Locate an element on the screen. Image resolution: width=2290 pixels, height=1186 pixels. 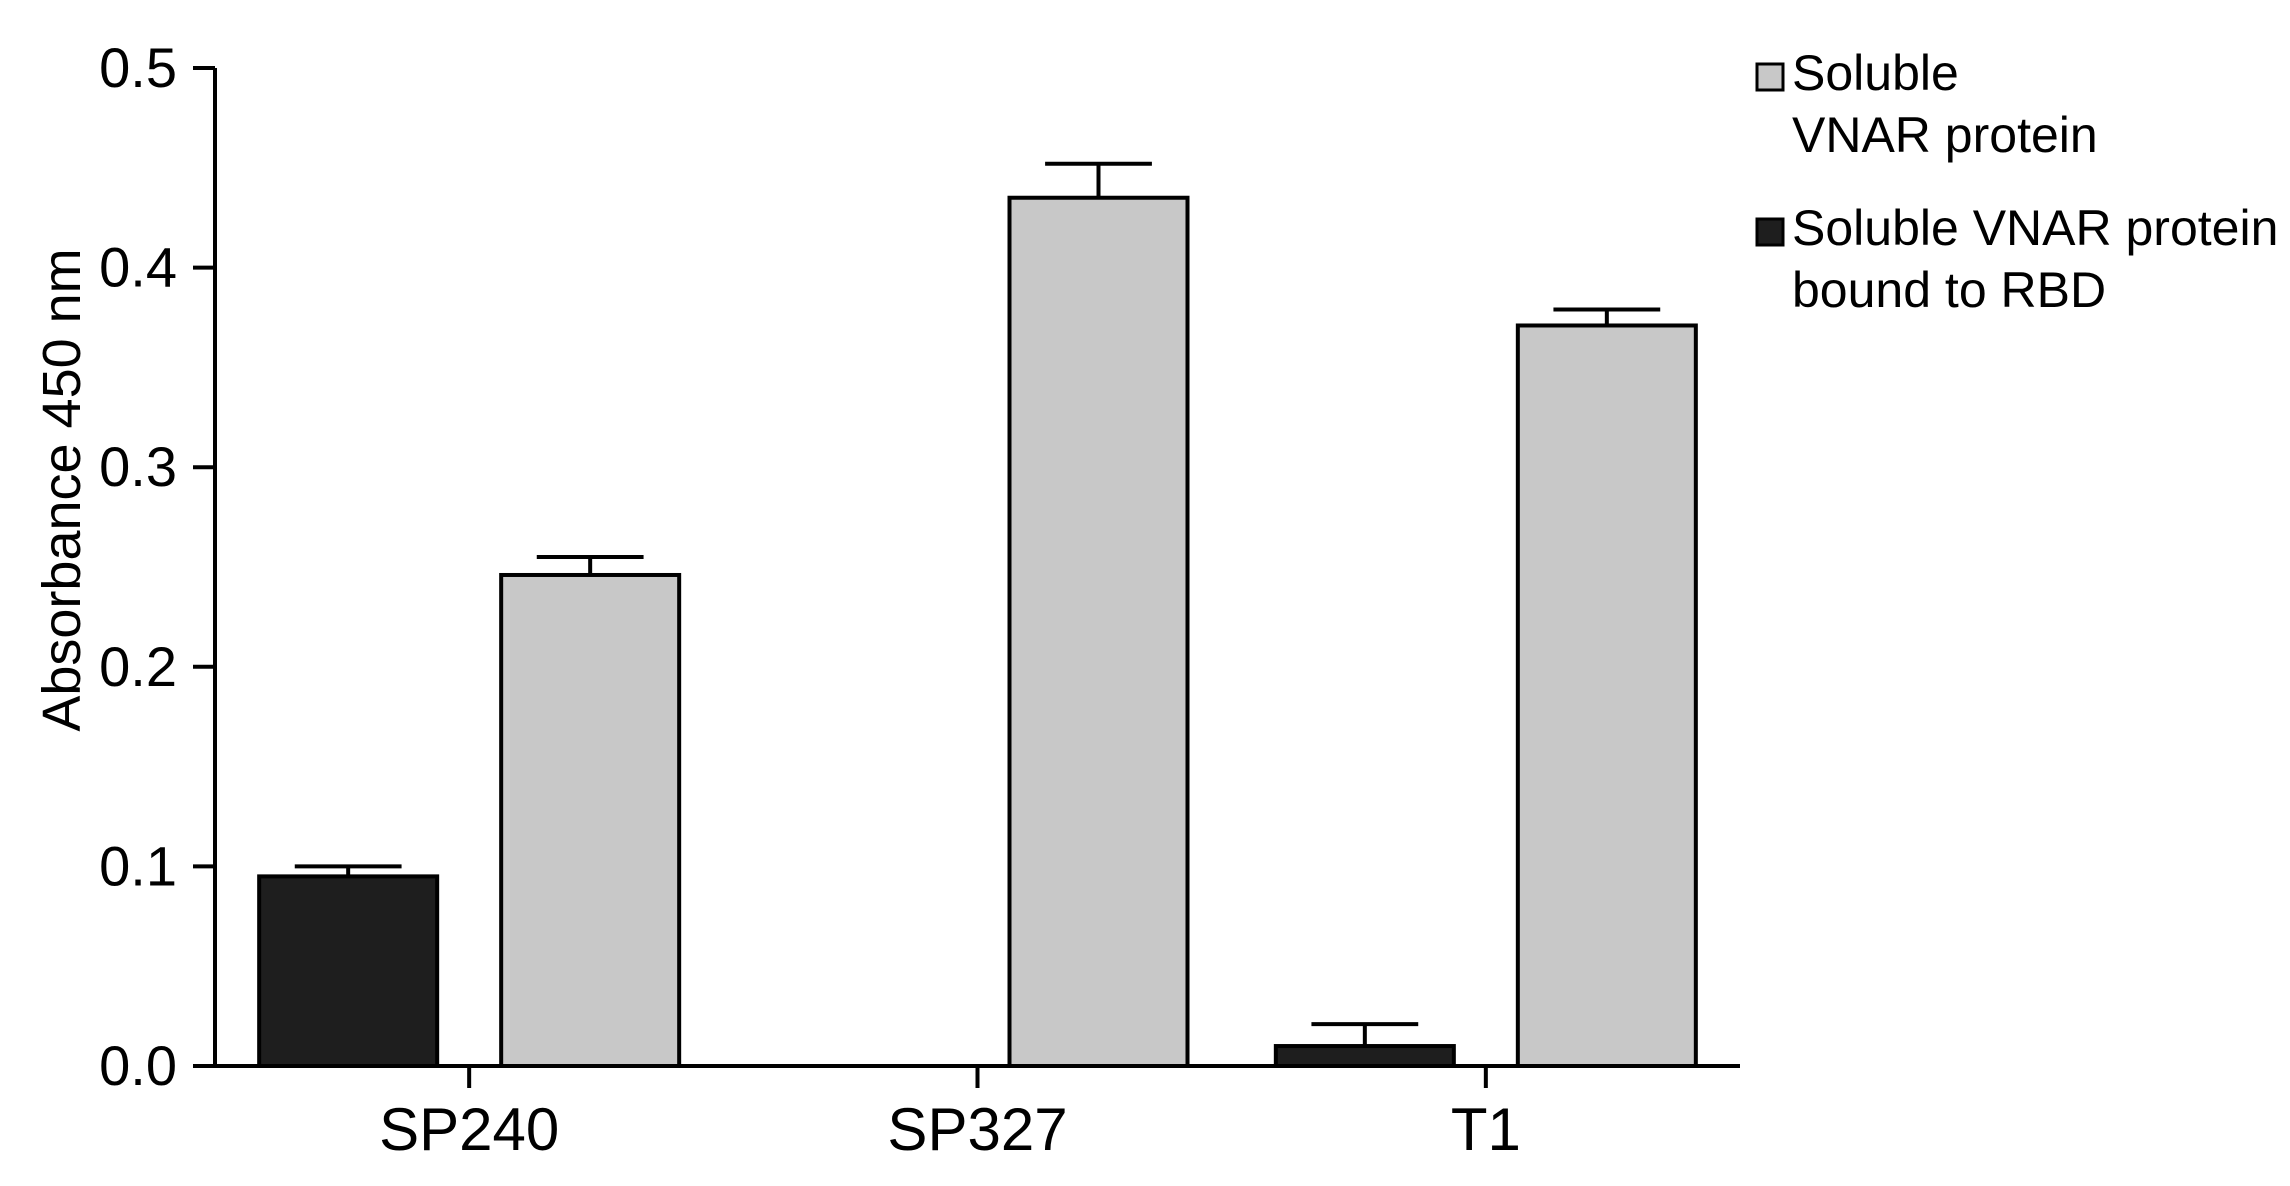
y-axis-label: Absorbance 450 nm is located at coordinates (62, 489).